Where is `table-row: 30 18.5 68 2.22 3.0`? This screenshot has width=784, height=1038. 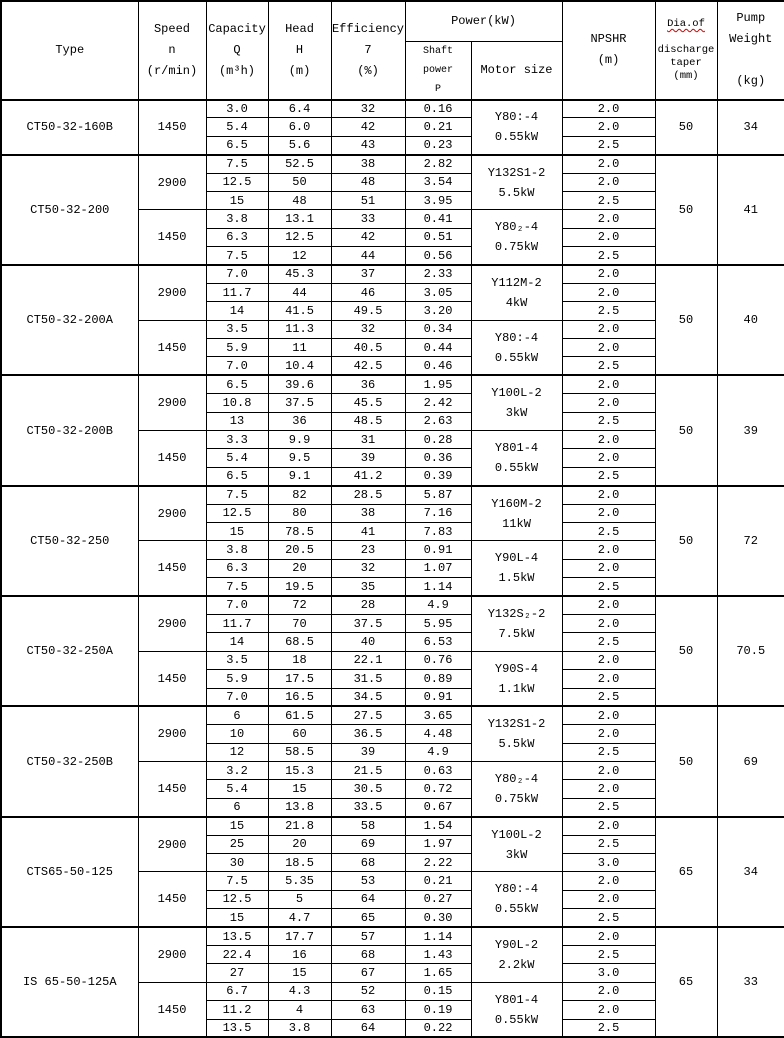
table-row: 30 18.5 68 2.22 3.0 is located at coordinates (392, 863).